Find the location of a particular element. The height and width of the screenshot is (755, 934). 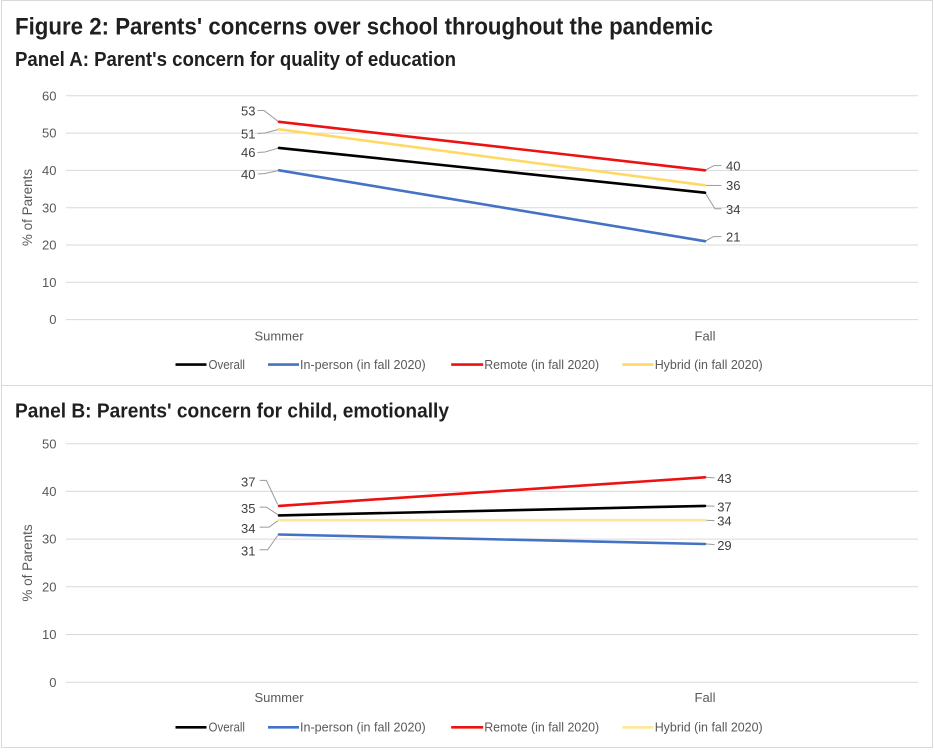

svg-text: 46 is located at coordinates (248, 152).